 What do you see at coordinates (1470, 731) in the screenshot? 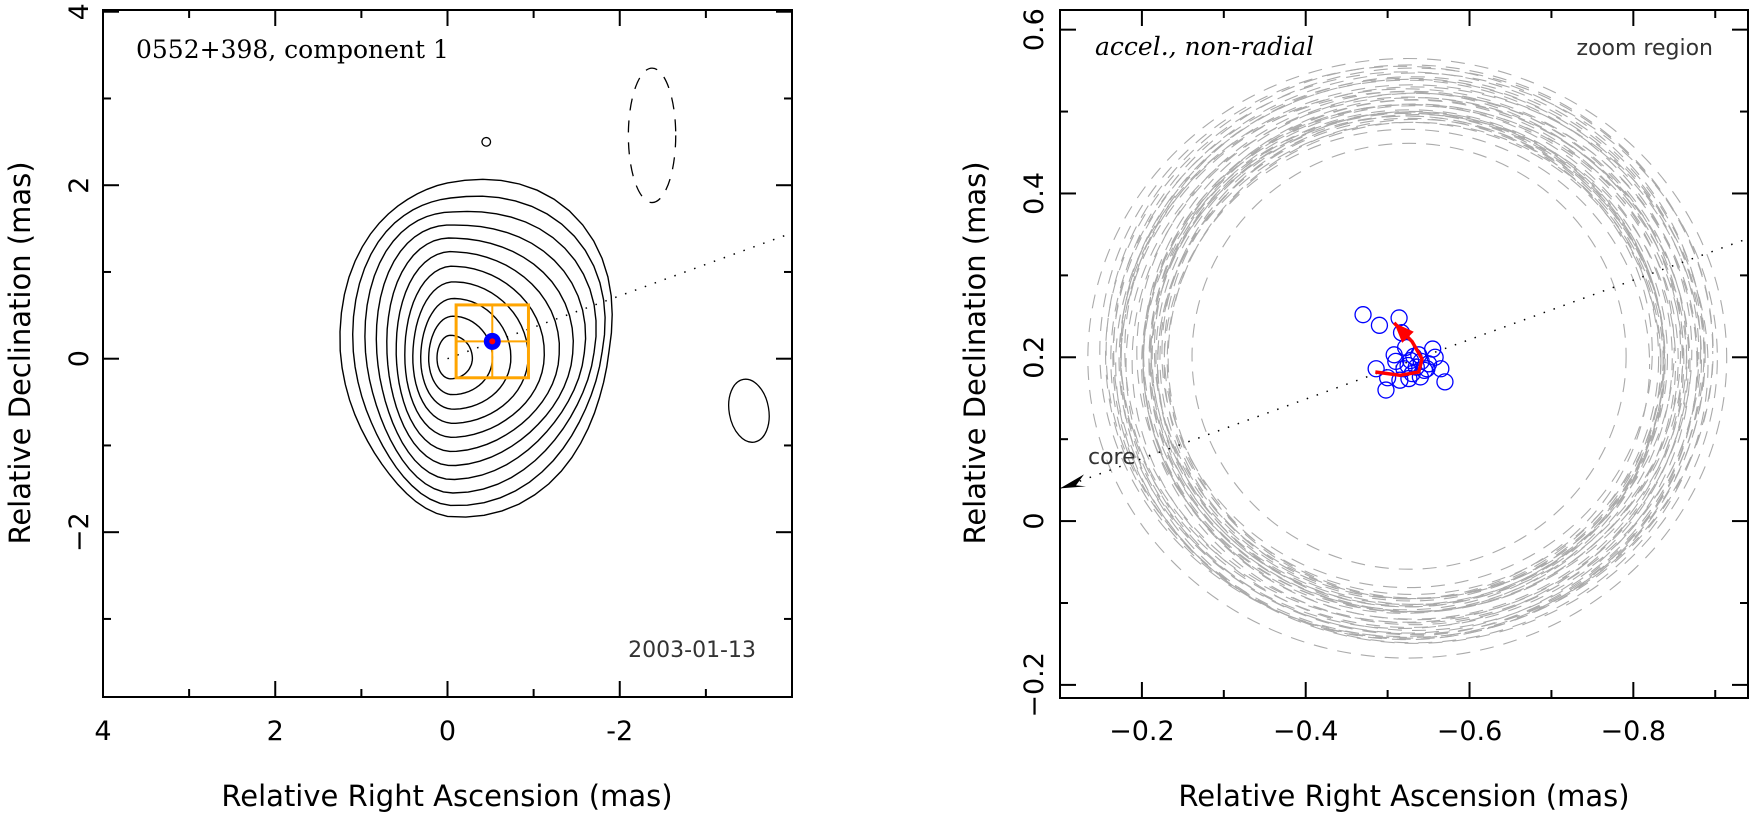
I see `x-tick-label: −0.6` at bounding box center [1470, 731].